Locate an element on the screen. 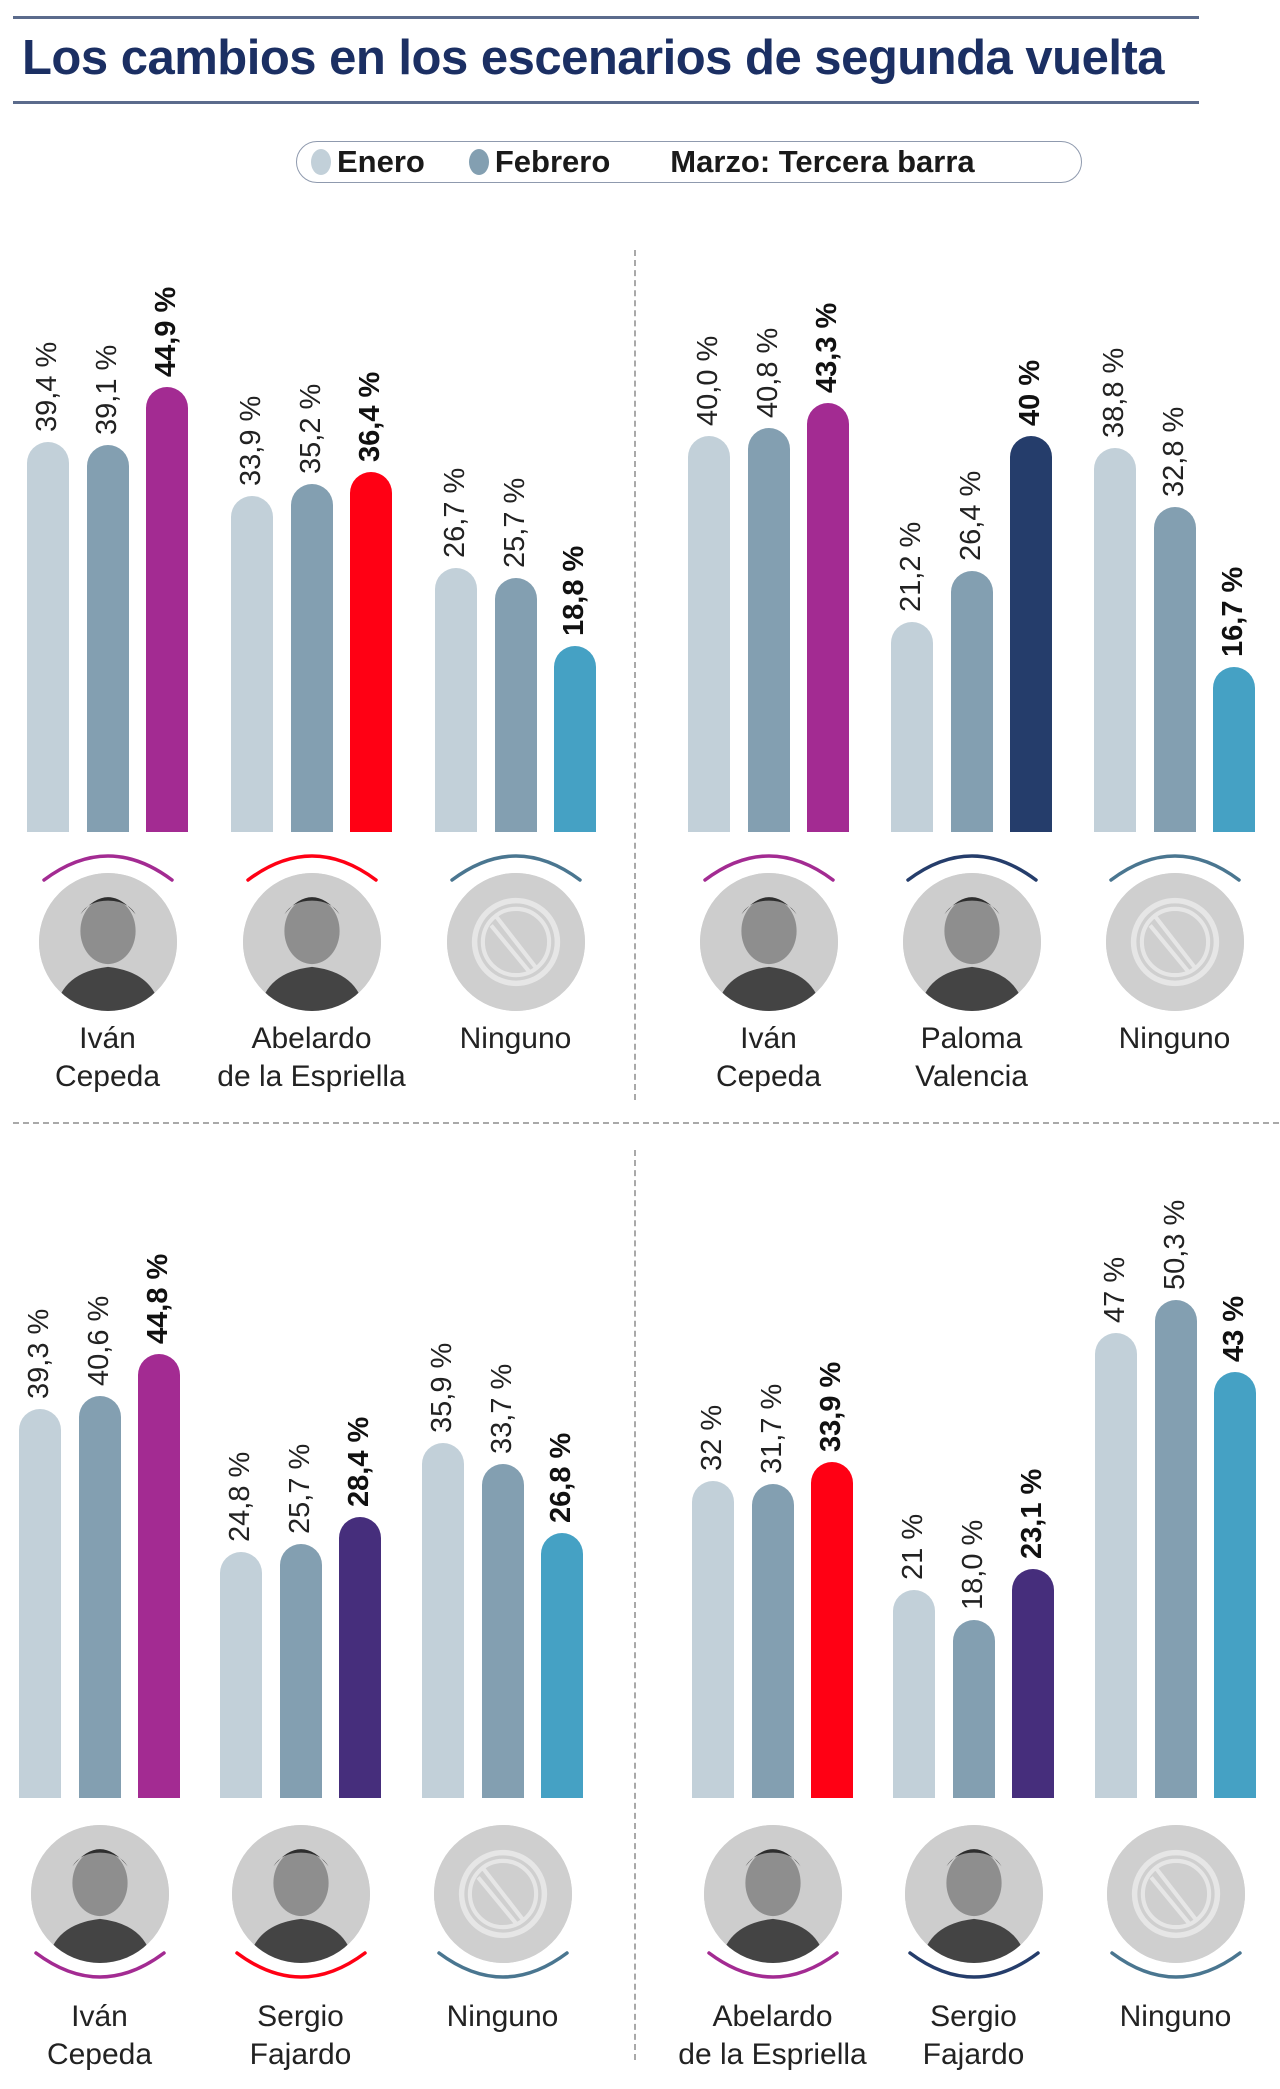 The image size is (1280, 2089). bar-value-label: 21,2 % is located at coordinates (911, 567).